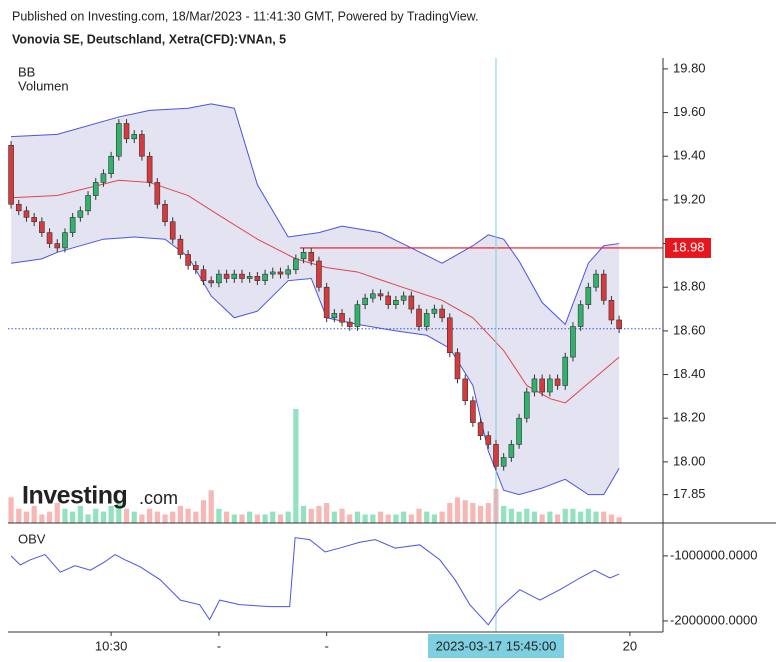 The height and width of the screenshot is (662, 776). What do you see at coordinates (688, 246) in the screenshot?
I see `level-label: 18.98` at bounding box center [688, 246].